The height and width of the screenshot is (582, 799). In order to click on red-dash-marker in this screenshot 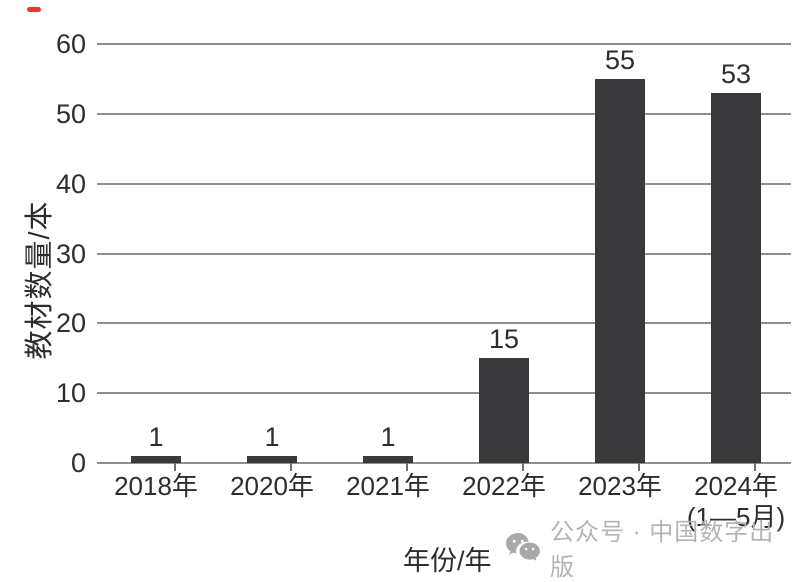, I will do `click(34, 9)`.